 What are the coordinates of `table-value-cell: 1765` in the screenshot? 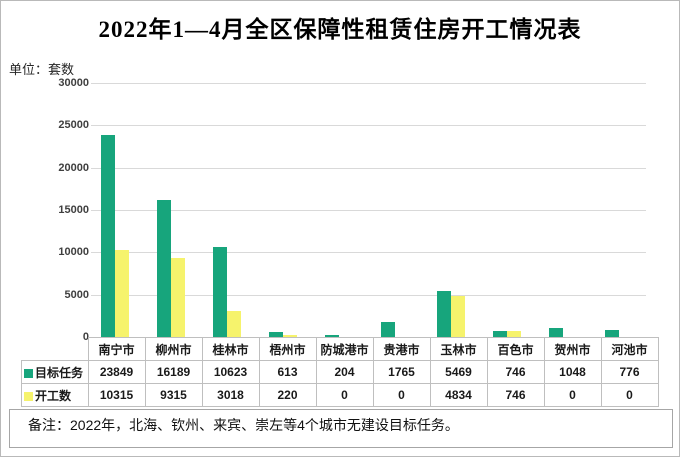 It's located at (401, 372).